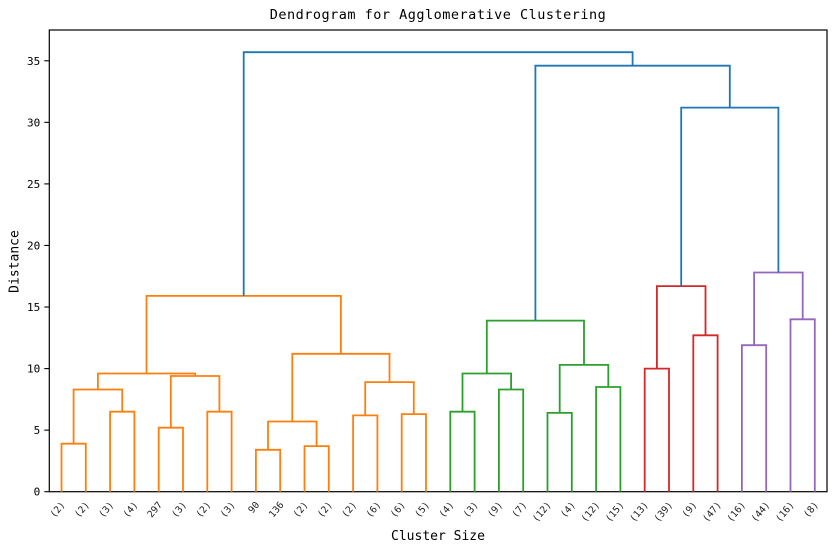  What do you see at coordinates (511, 440) in the screenshot?
I see `dendrogram-link-G2` at bounding box center [511, 440].